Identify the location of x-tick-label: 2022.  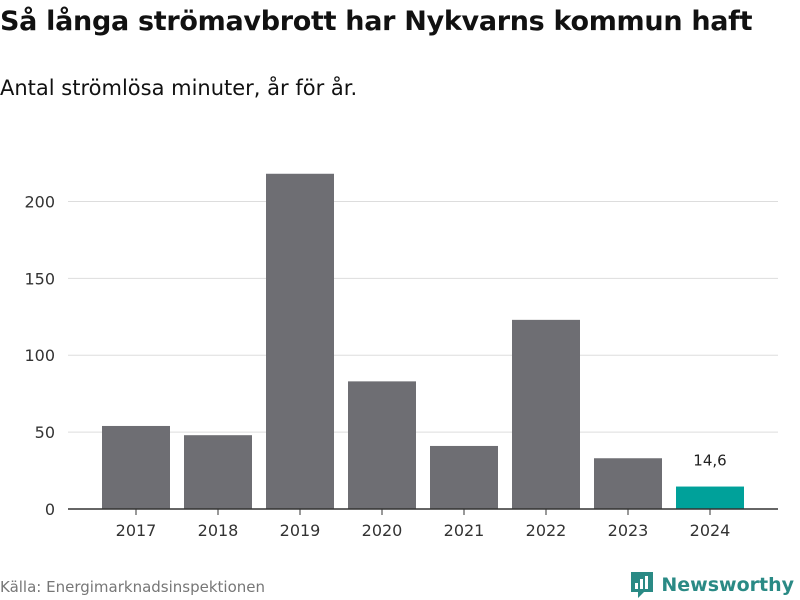
(546, 530).